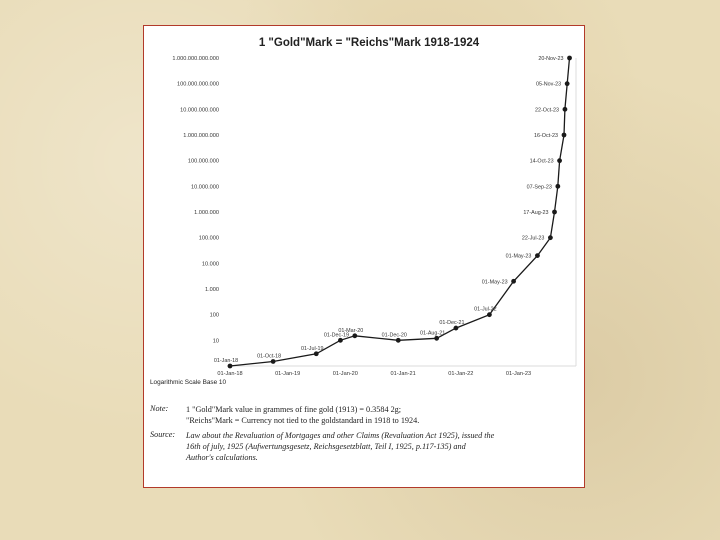  What do you see at coordinates (535, 213) in the screenshot?
I see `data-point-label: 17-Aug-23` at bounding box center [535, 213].